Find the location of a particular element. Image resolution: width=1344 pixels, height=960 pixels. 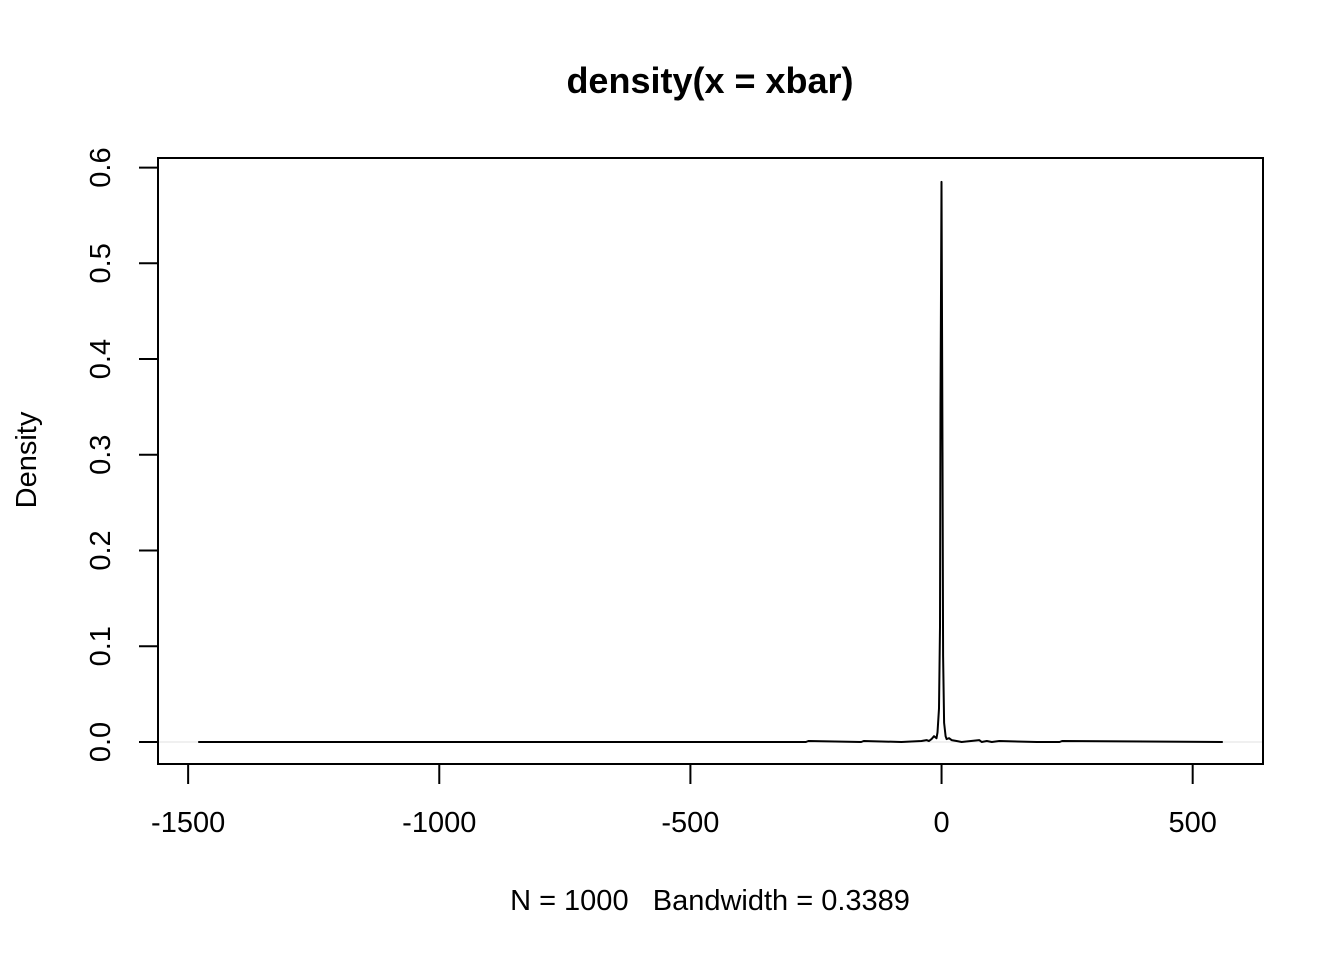

y-axis: 0.0 0.1 0.2 0.3 0.4 0.5 0.6 is located at coordinates (122, 454).